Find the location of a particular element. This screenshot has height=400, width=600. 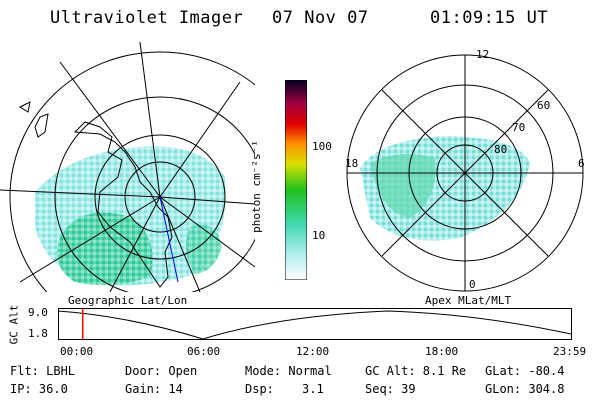

timeline-xtick-3: 18:00 is located at coordinates (442, 351).